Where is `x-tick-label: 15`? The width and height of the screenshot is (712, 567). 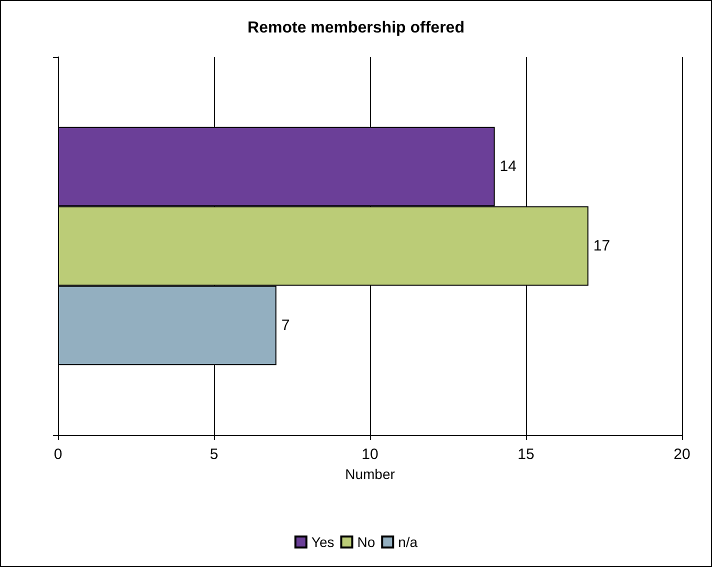
x-tick-label: 15 is located at coordinates (526, 454).